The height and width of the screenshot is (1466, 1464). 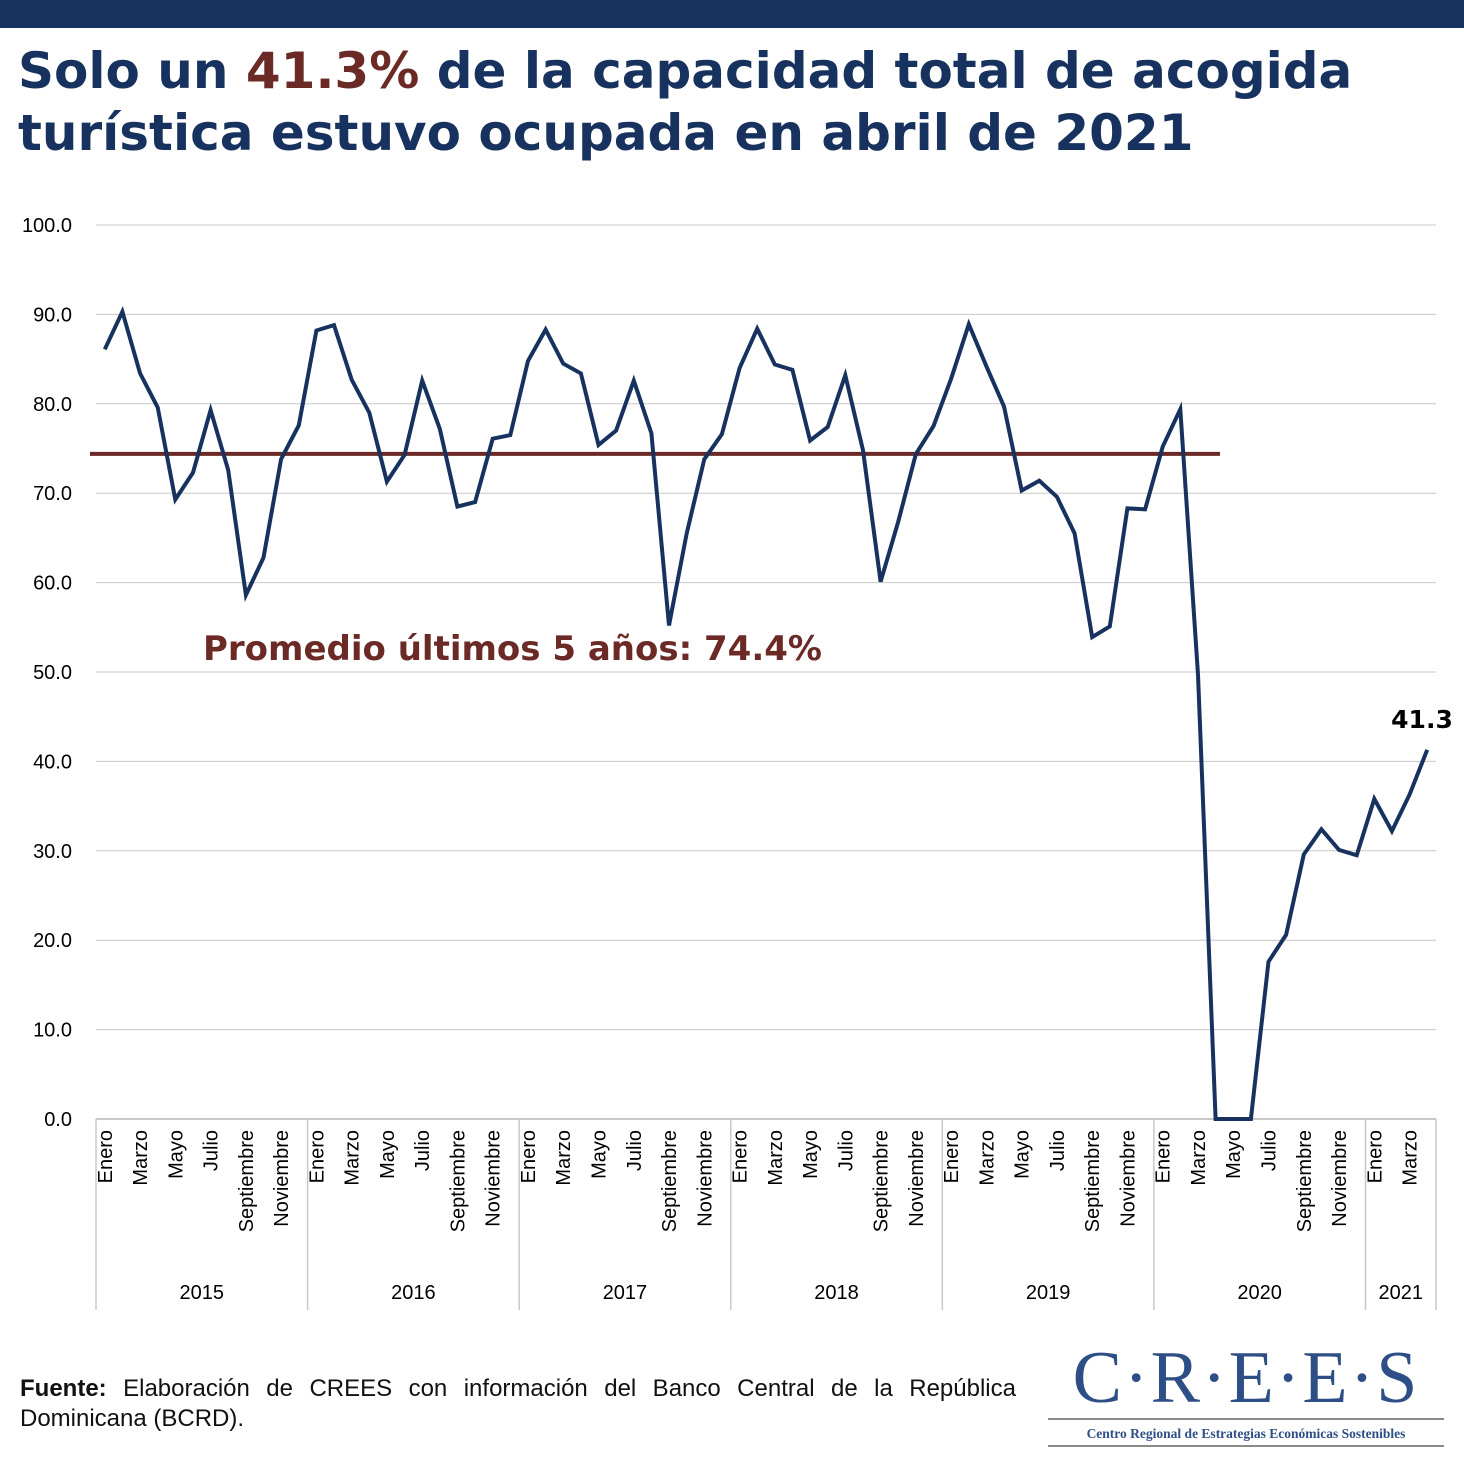 What do you see at coordinates (52, 1031) in the screenshot?
I see `y-tick-label: 10.0` at bounding box center [52, 1031].